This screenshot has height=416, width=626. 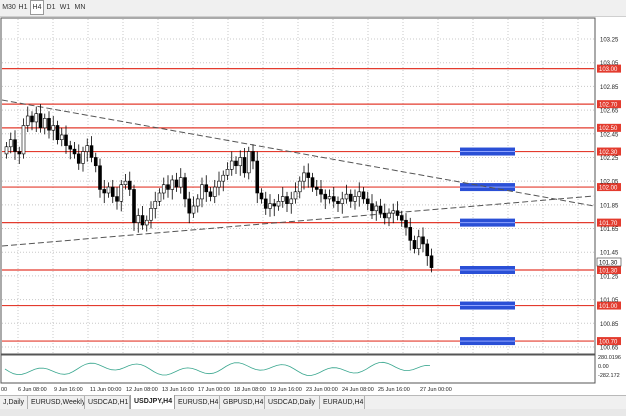 What do you see at coordinates (4, 390) in the screenshot?
I see `date-label: 00` at bounding box center [4, 390].